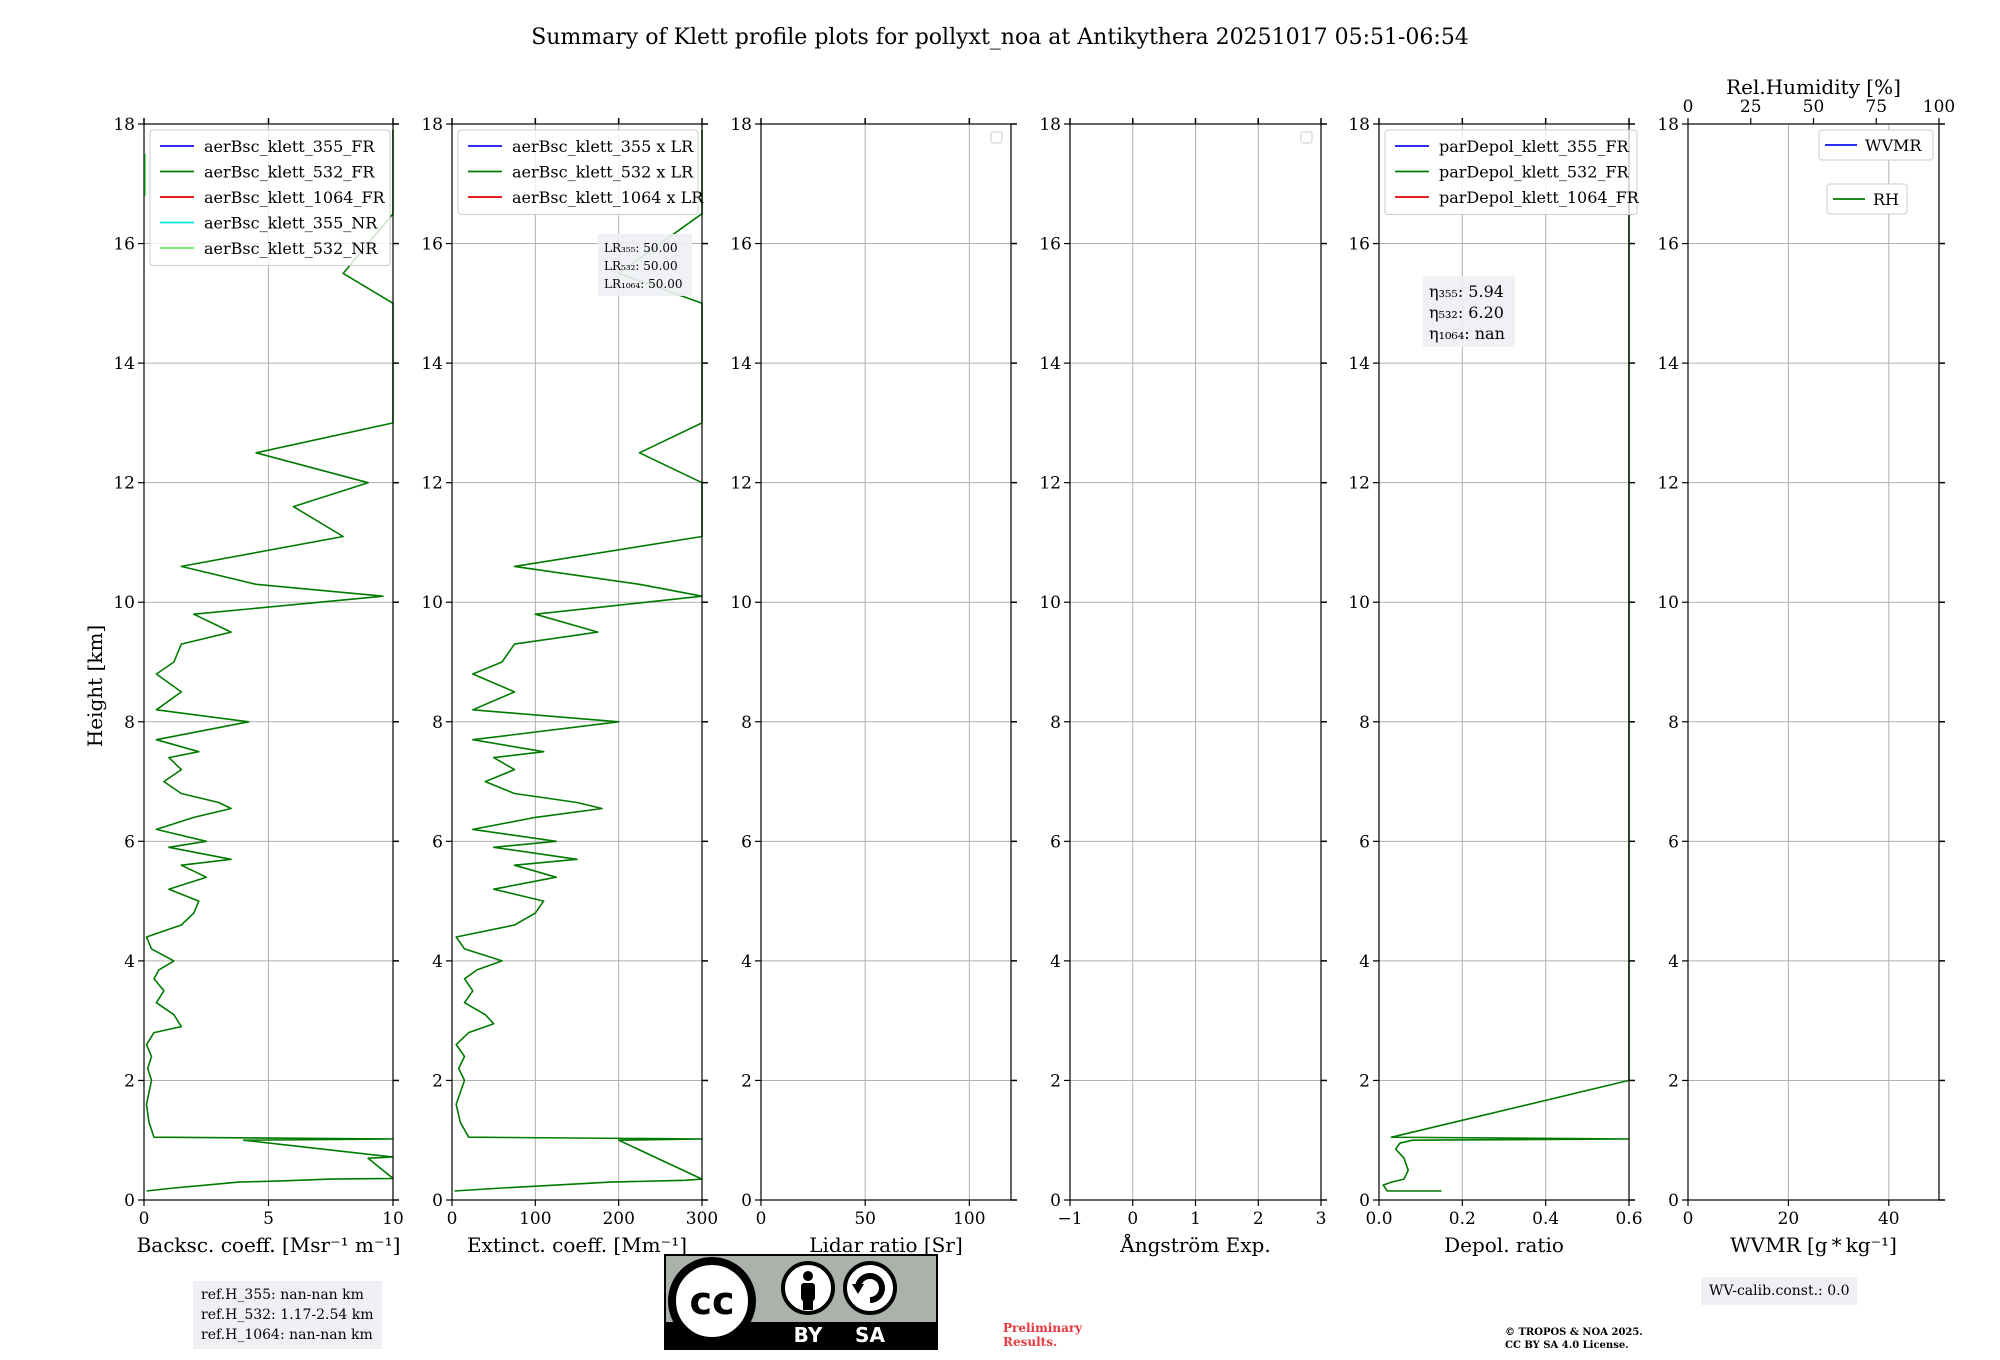 The height and width of the screenshot is (1360, 2000). Describe the element at coordinates (1813, 87) in the screenshot. I see `top-axis-label: Rel.Humidity [%]` at that location.